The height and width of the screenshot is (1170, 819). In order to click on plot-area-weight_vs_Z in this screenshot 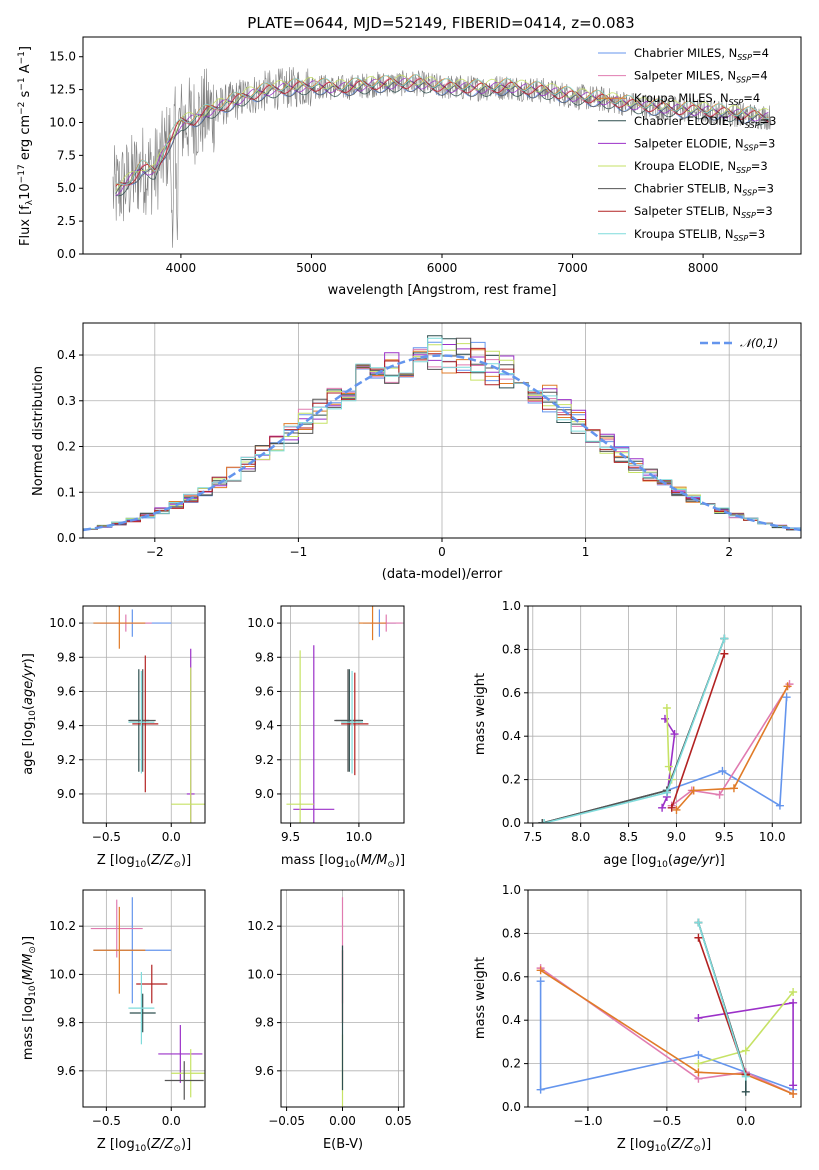, I will do `click(667, 1008)`.